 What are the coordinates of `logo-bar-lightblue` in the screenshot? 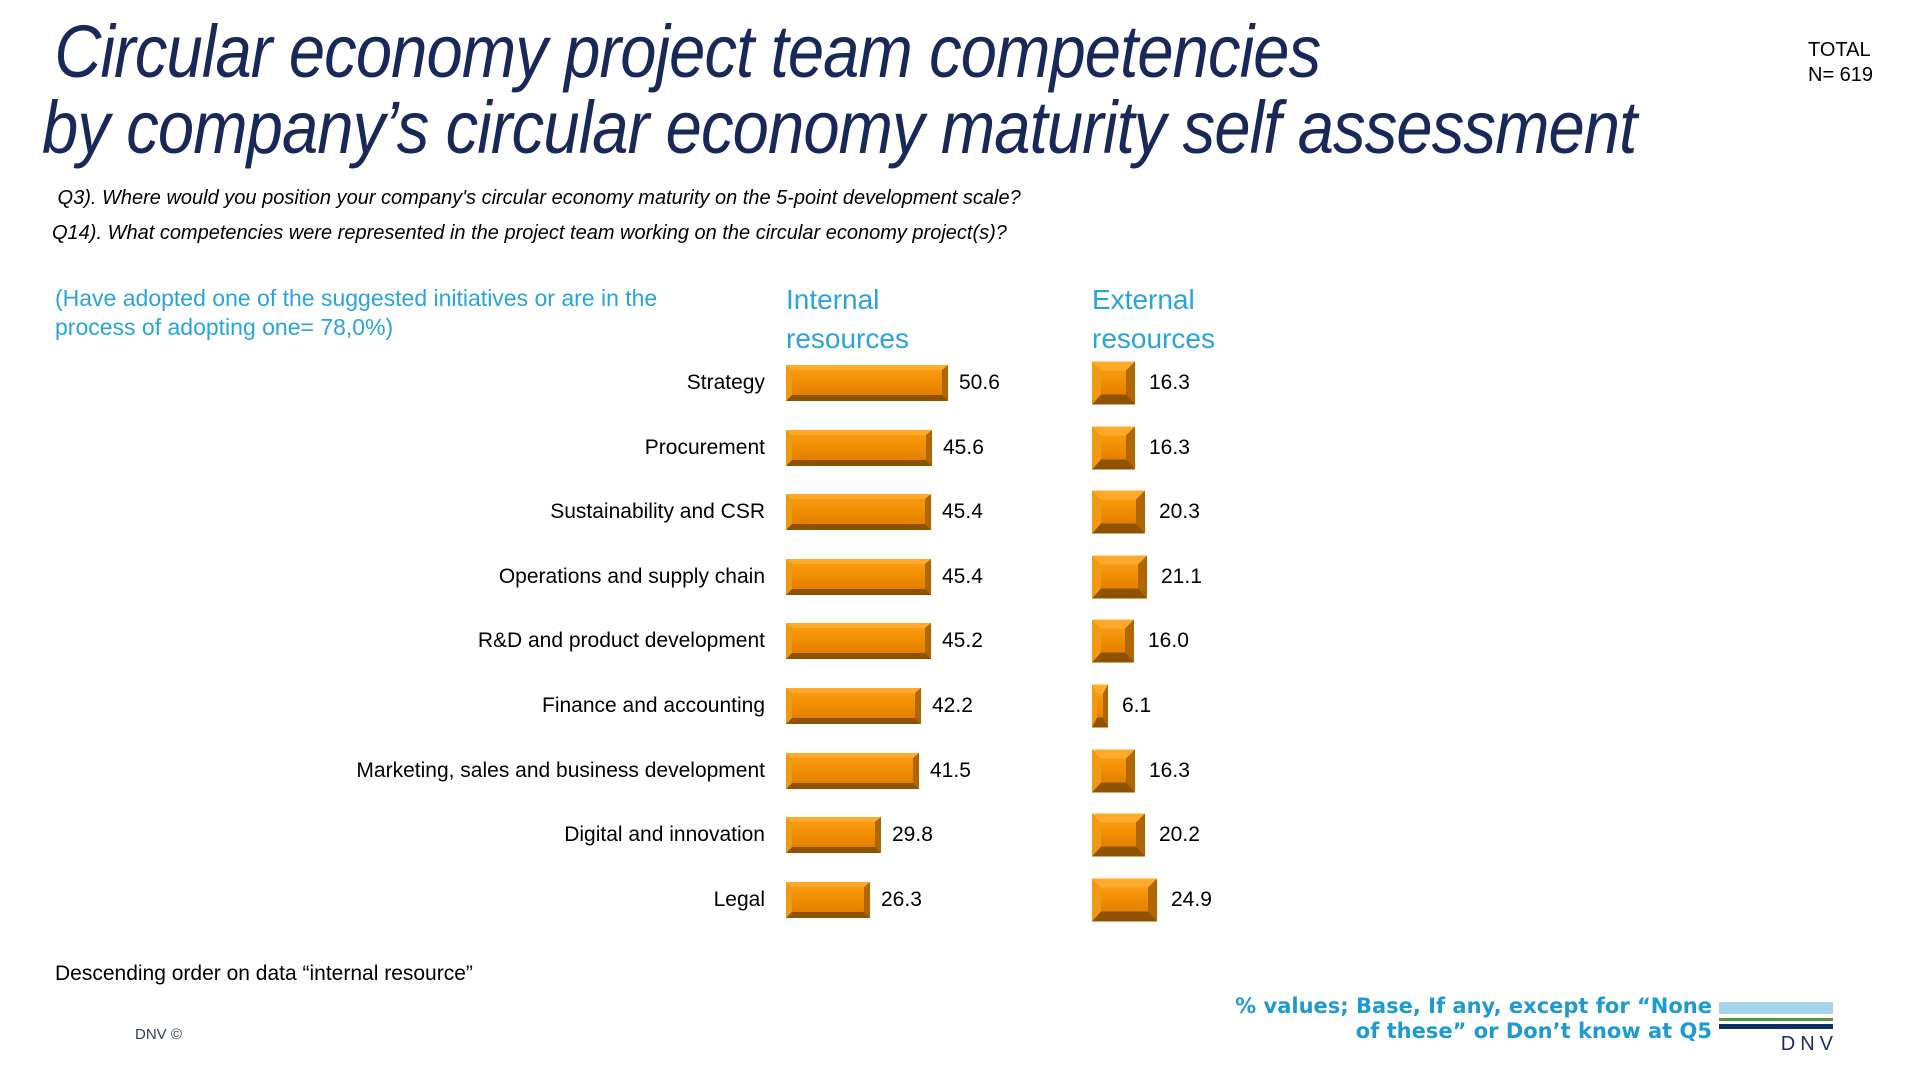 It's located at (1776, 1008).